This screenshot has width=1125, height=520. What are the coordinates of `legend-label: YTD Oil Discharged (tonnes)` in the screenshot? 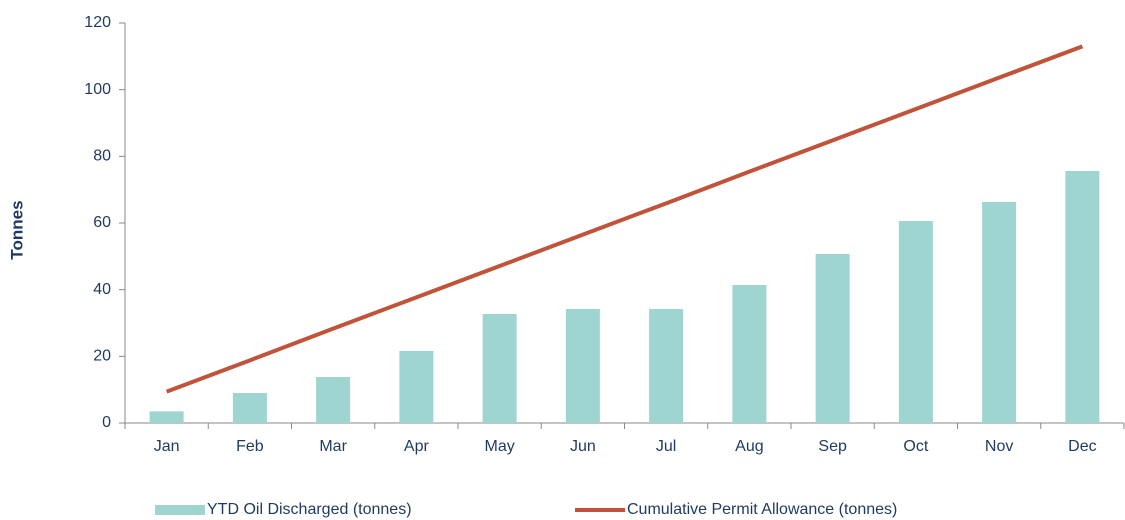 It's located at (309, 509).